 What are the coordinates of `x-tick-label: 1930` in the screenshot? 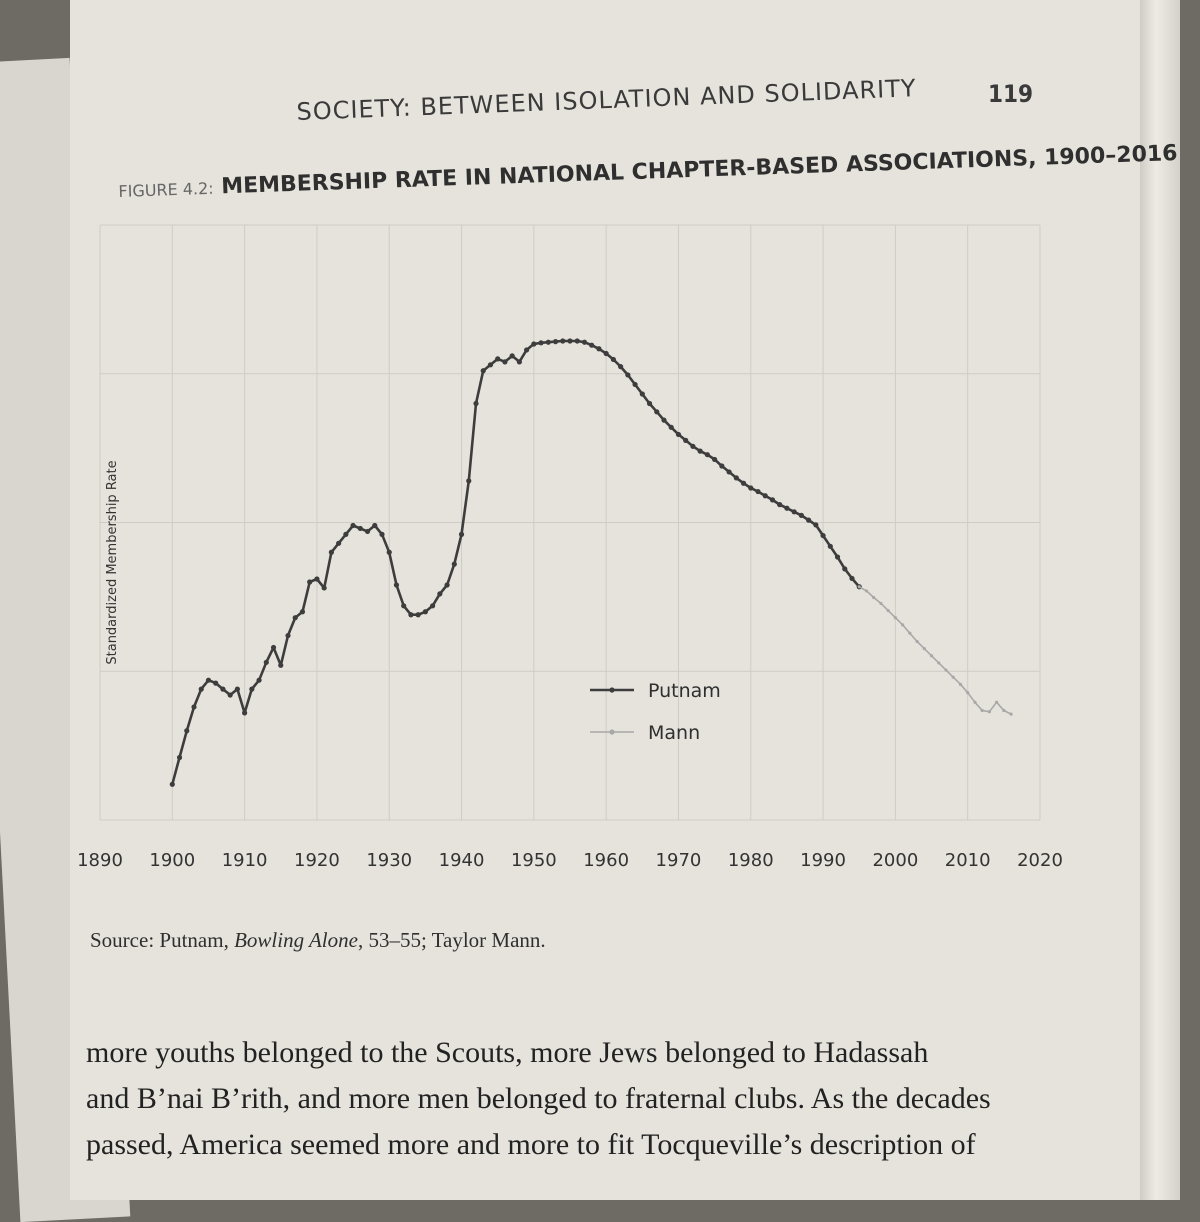 It's located at (389, 860).